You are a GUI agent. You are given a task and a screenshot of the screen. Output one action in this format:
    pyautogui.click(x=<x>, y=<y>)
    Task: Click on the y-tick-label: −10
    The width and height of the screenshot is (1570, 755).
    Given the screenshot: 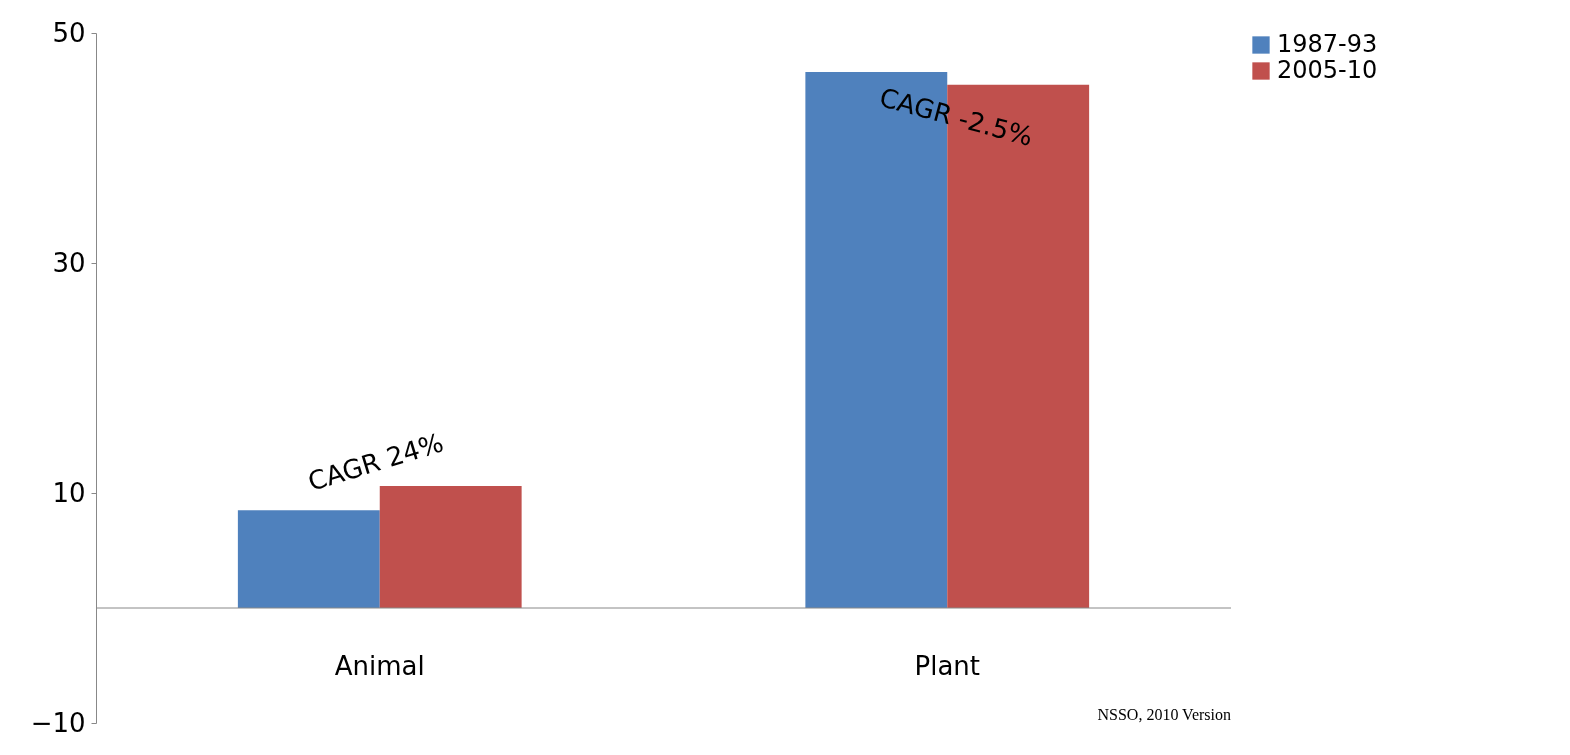 What is the action you would take?
    pyautogui.click(x=58, y=722)
    